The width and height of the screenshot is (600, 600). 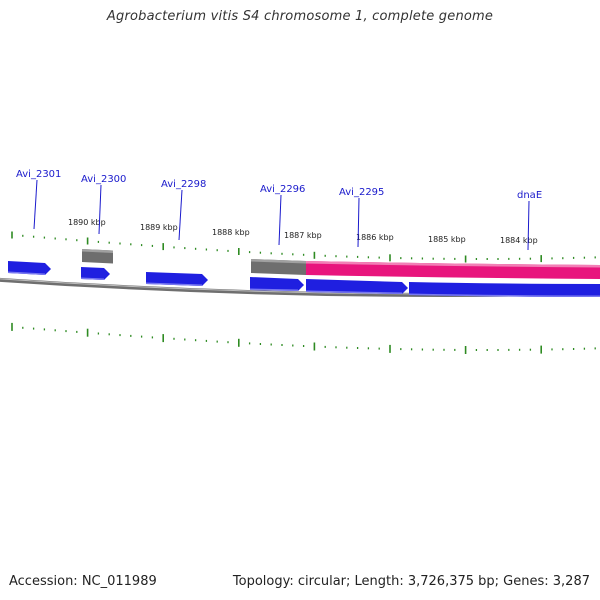 I want to click on cds-arrow-avi2296, so click(x=277, y=284).